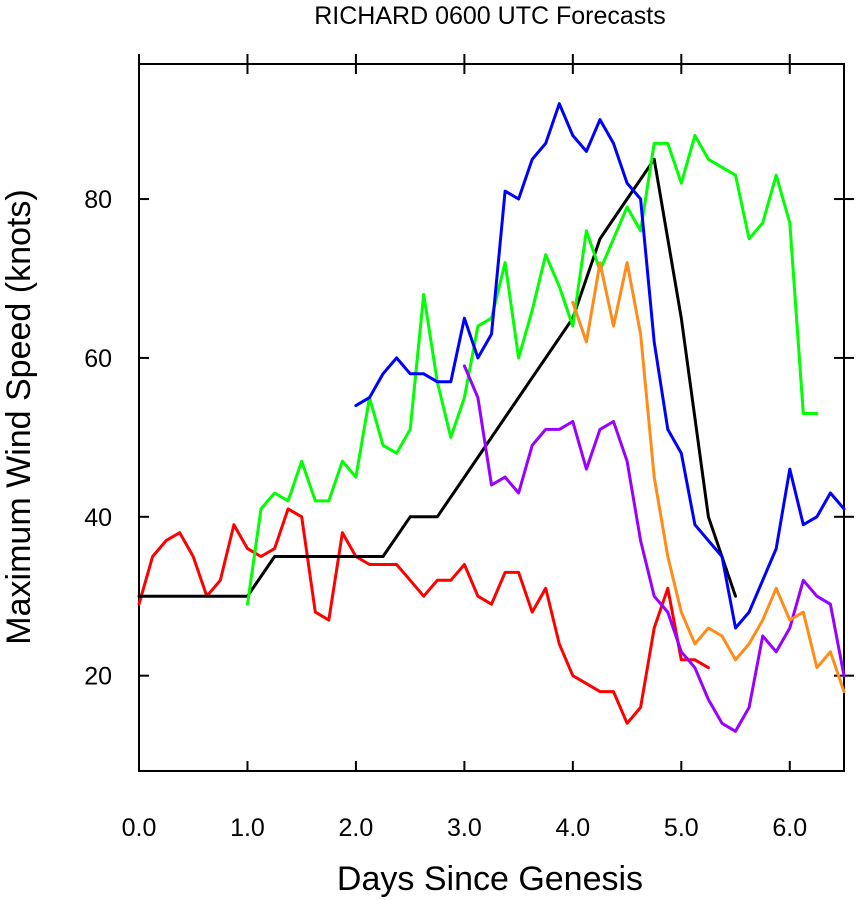  I want to click on x-tick-label: 2.0, so click(356, 828).